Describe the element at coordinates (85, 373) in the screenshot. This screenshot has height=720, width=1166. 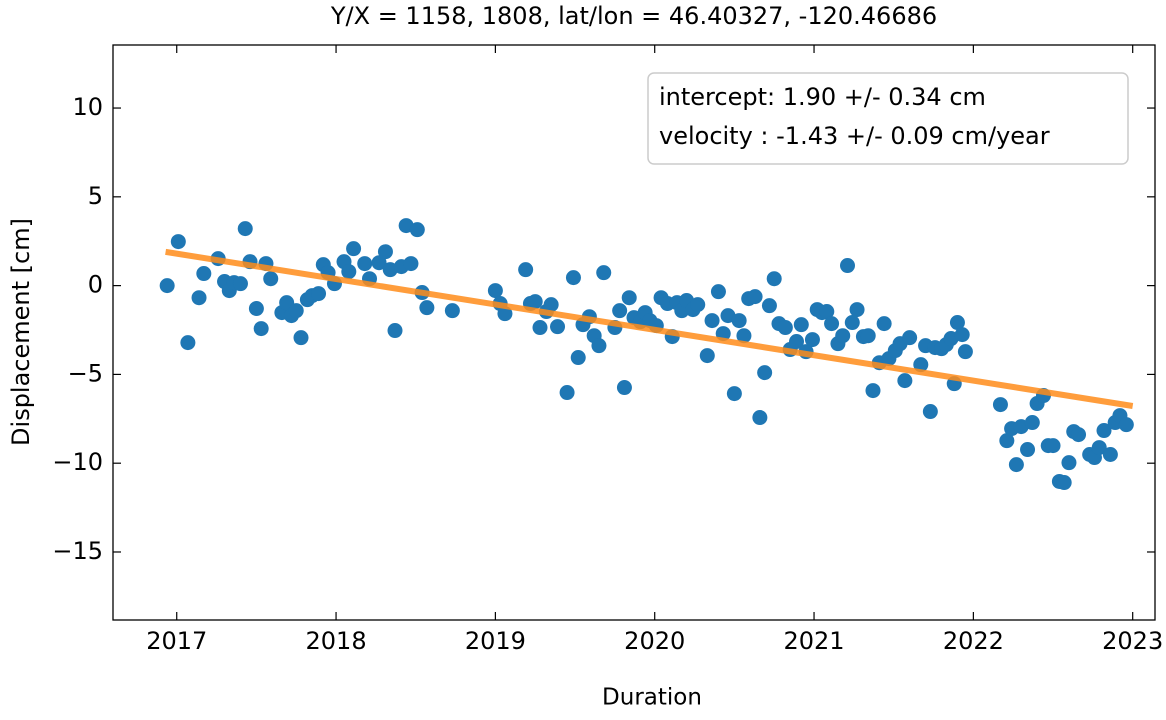
I see `y-tick-label: −5` at that location.